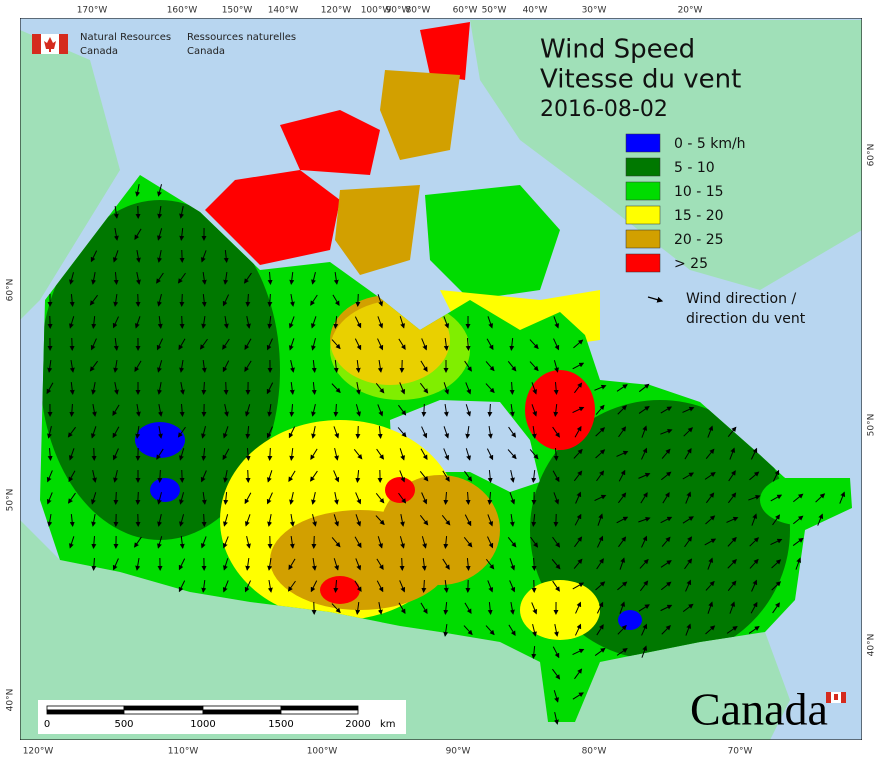 This screenshot has height=764, width=880. What do you see at coordinates (699, 240) in the screenshot?
I see `legend-label: 20 - 25` at bounding box center [699, 240].